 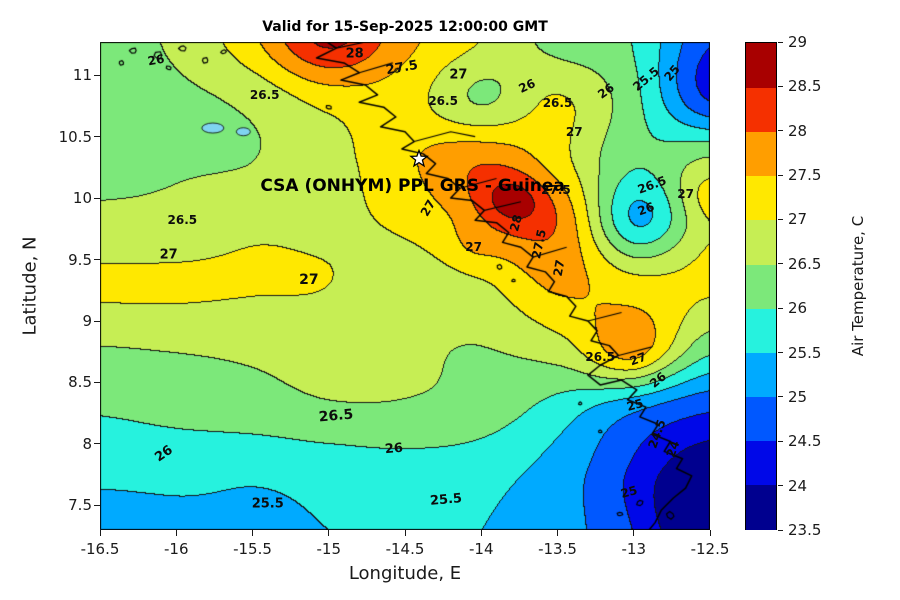 I want to click on colorbar-tick-label: 26, so click(x=798, y=308).